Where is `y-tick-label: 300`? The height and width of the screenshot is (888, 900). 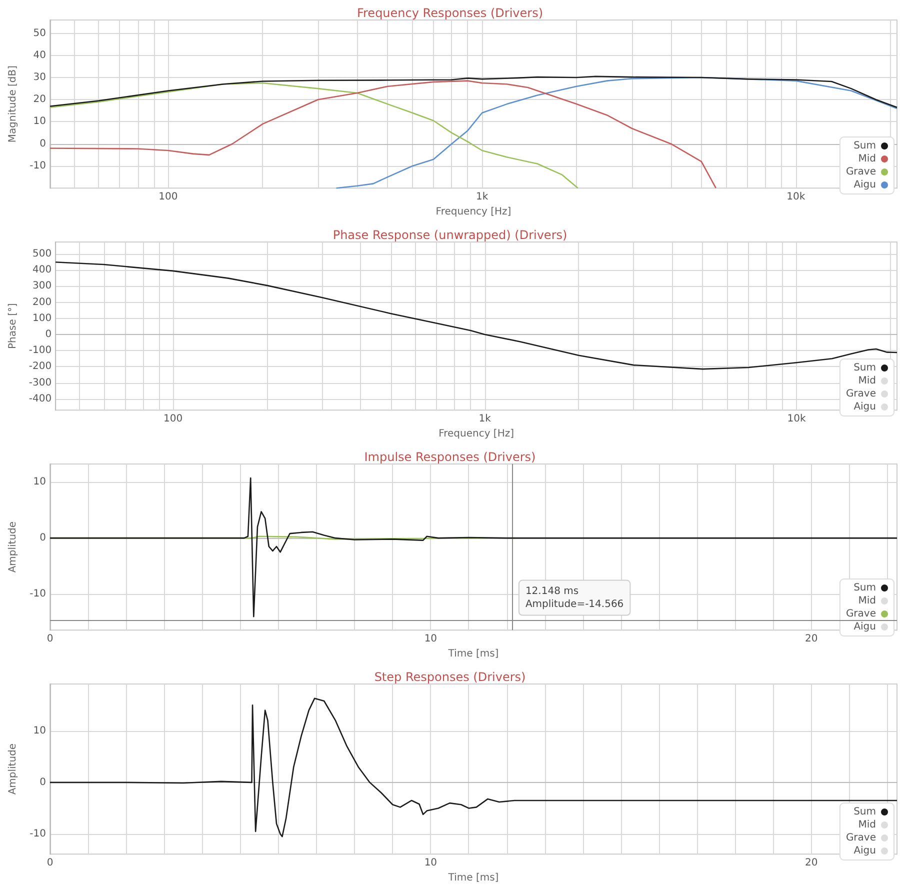
y-tick-label: 300 is located at coordinates (42, 286).